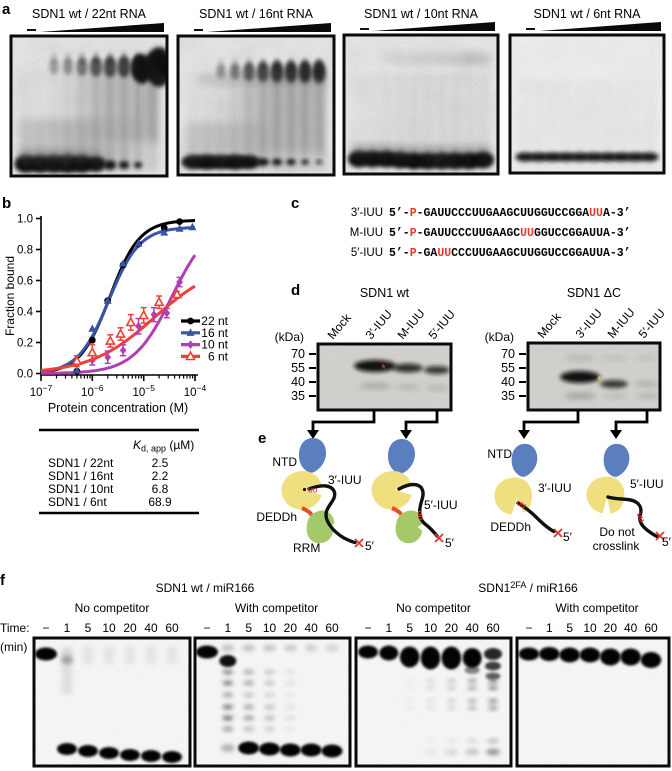 This screenshot has width=672, height=771. What do you see at coordinates (306, 548) in the screenshot?
I see `svg-text: RRM` at bounding box center [306, 548].